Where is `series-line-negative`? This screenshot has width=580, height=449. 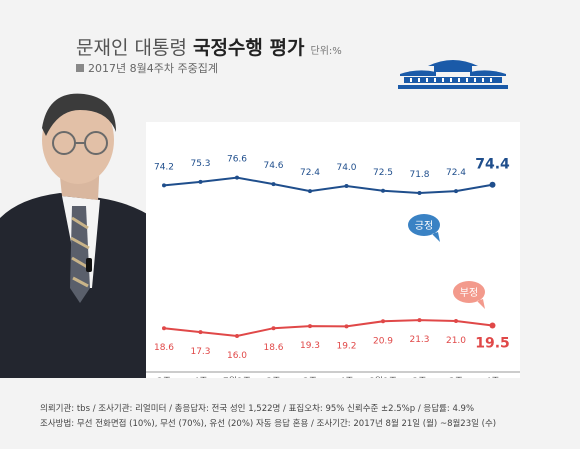 series-line-negative is located at coordinates (328, 328).